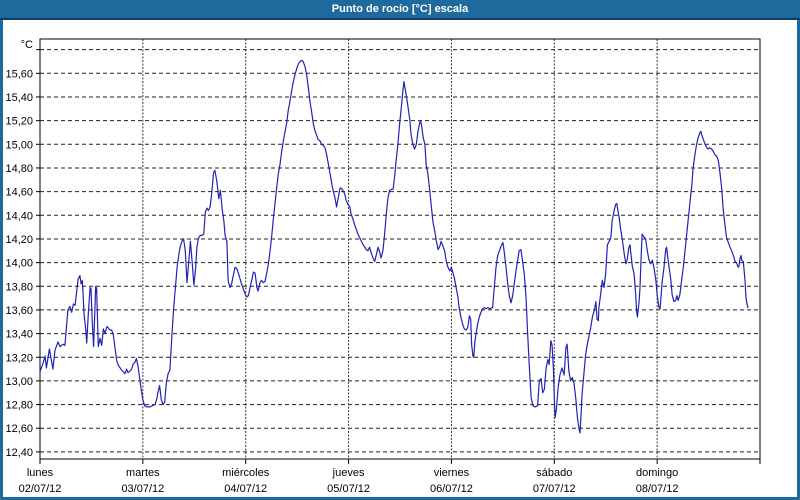  Describe the element at coordinates (19, 406) in the screenshot. I see `y-axis-label: 12,80` at that location.